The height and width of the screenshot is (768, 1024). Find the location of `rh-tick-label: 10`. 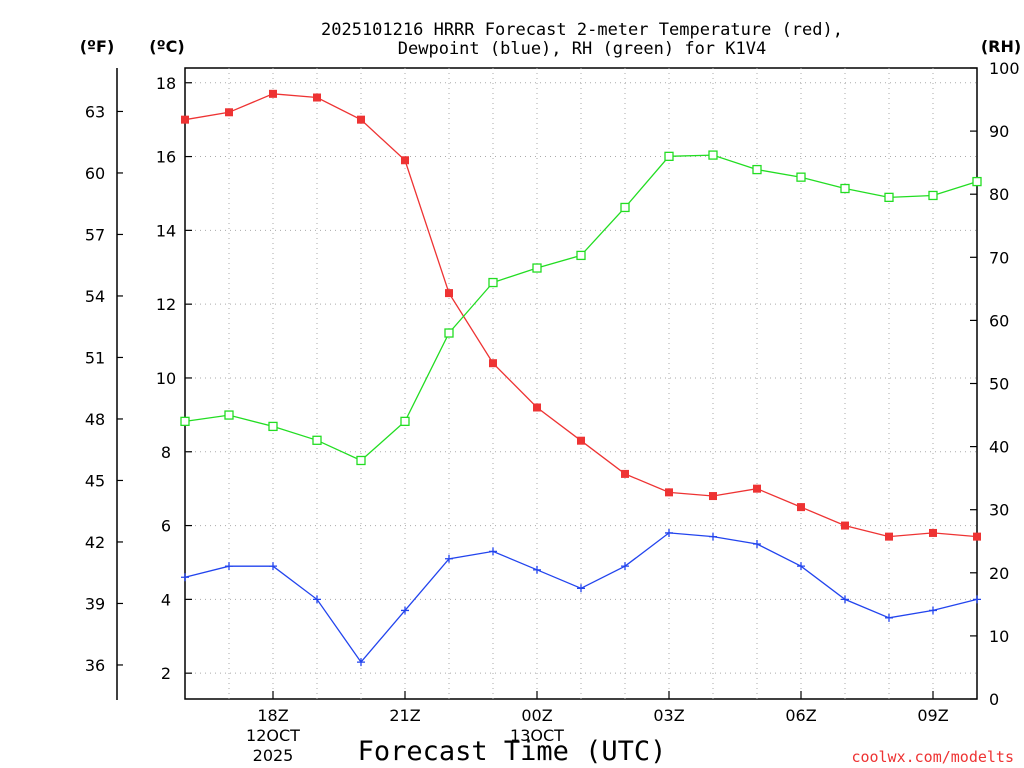

rh-tick-label: 10 is located at coordinates (999, 636).